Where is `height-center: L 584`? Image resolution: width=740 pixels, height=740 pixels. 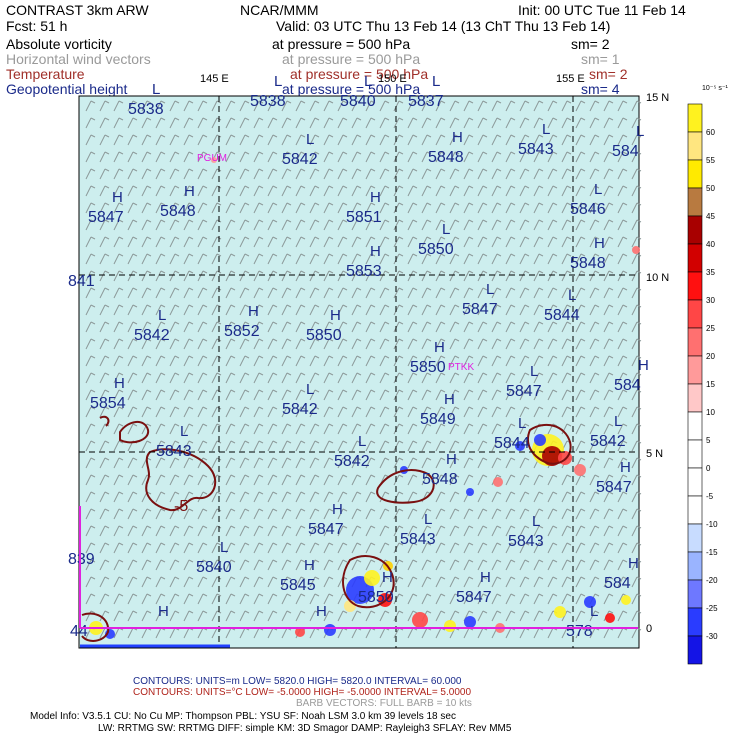
height-center: L 584 is located at coordinates (628, 141).